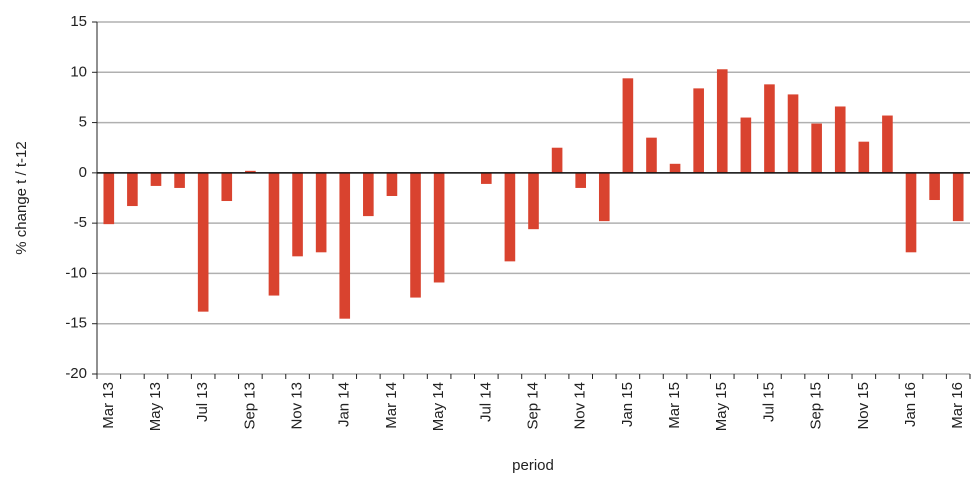  What do you see at coordinates (391, 405) in the screenshot?
I see `x-tick-label: Mar 14` at bounding box center [391, 405].